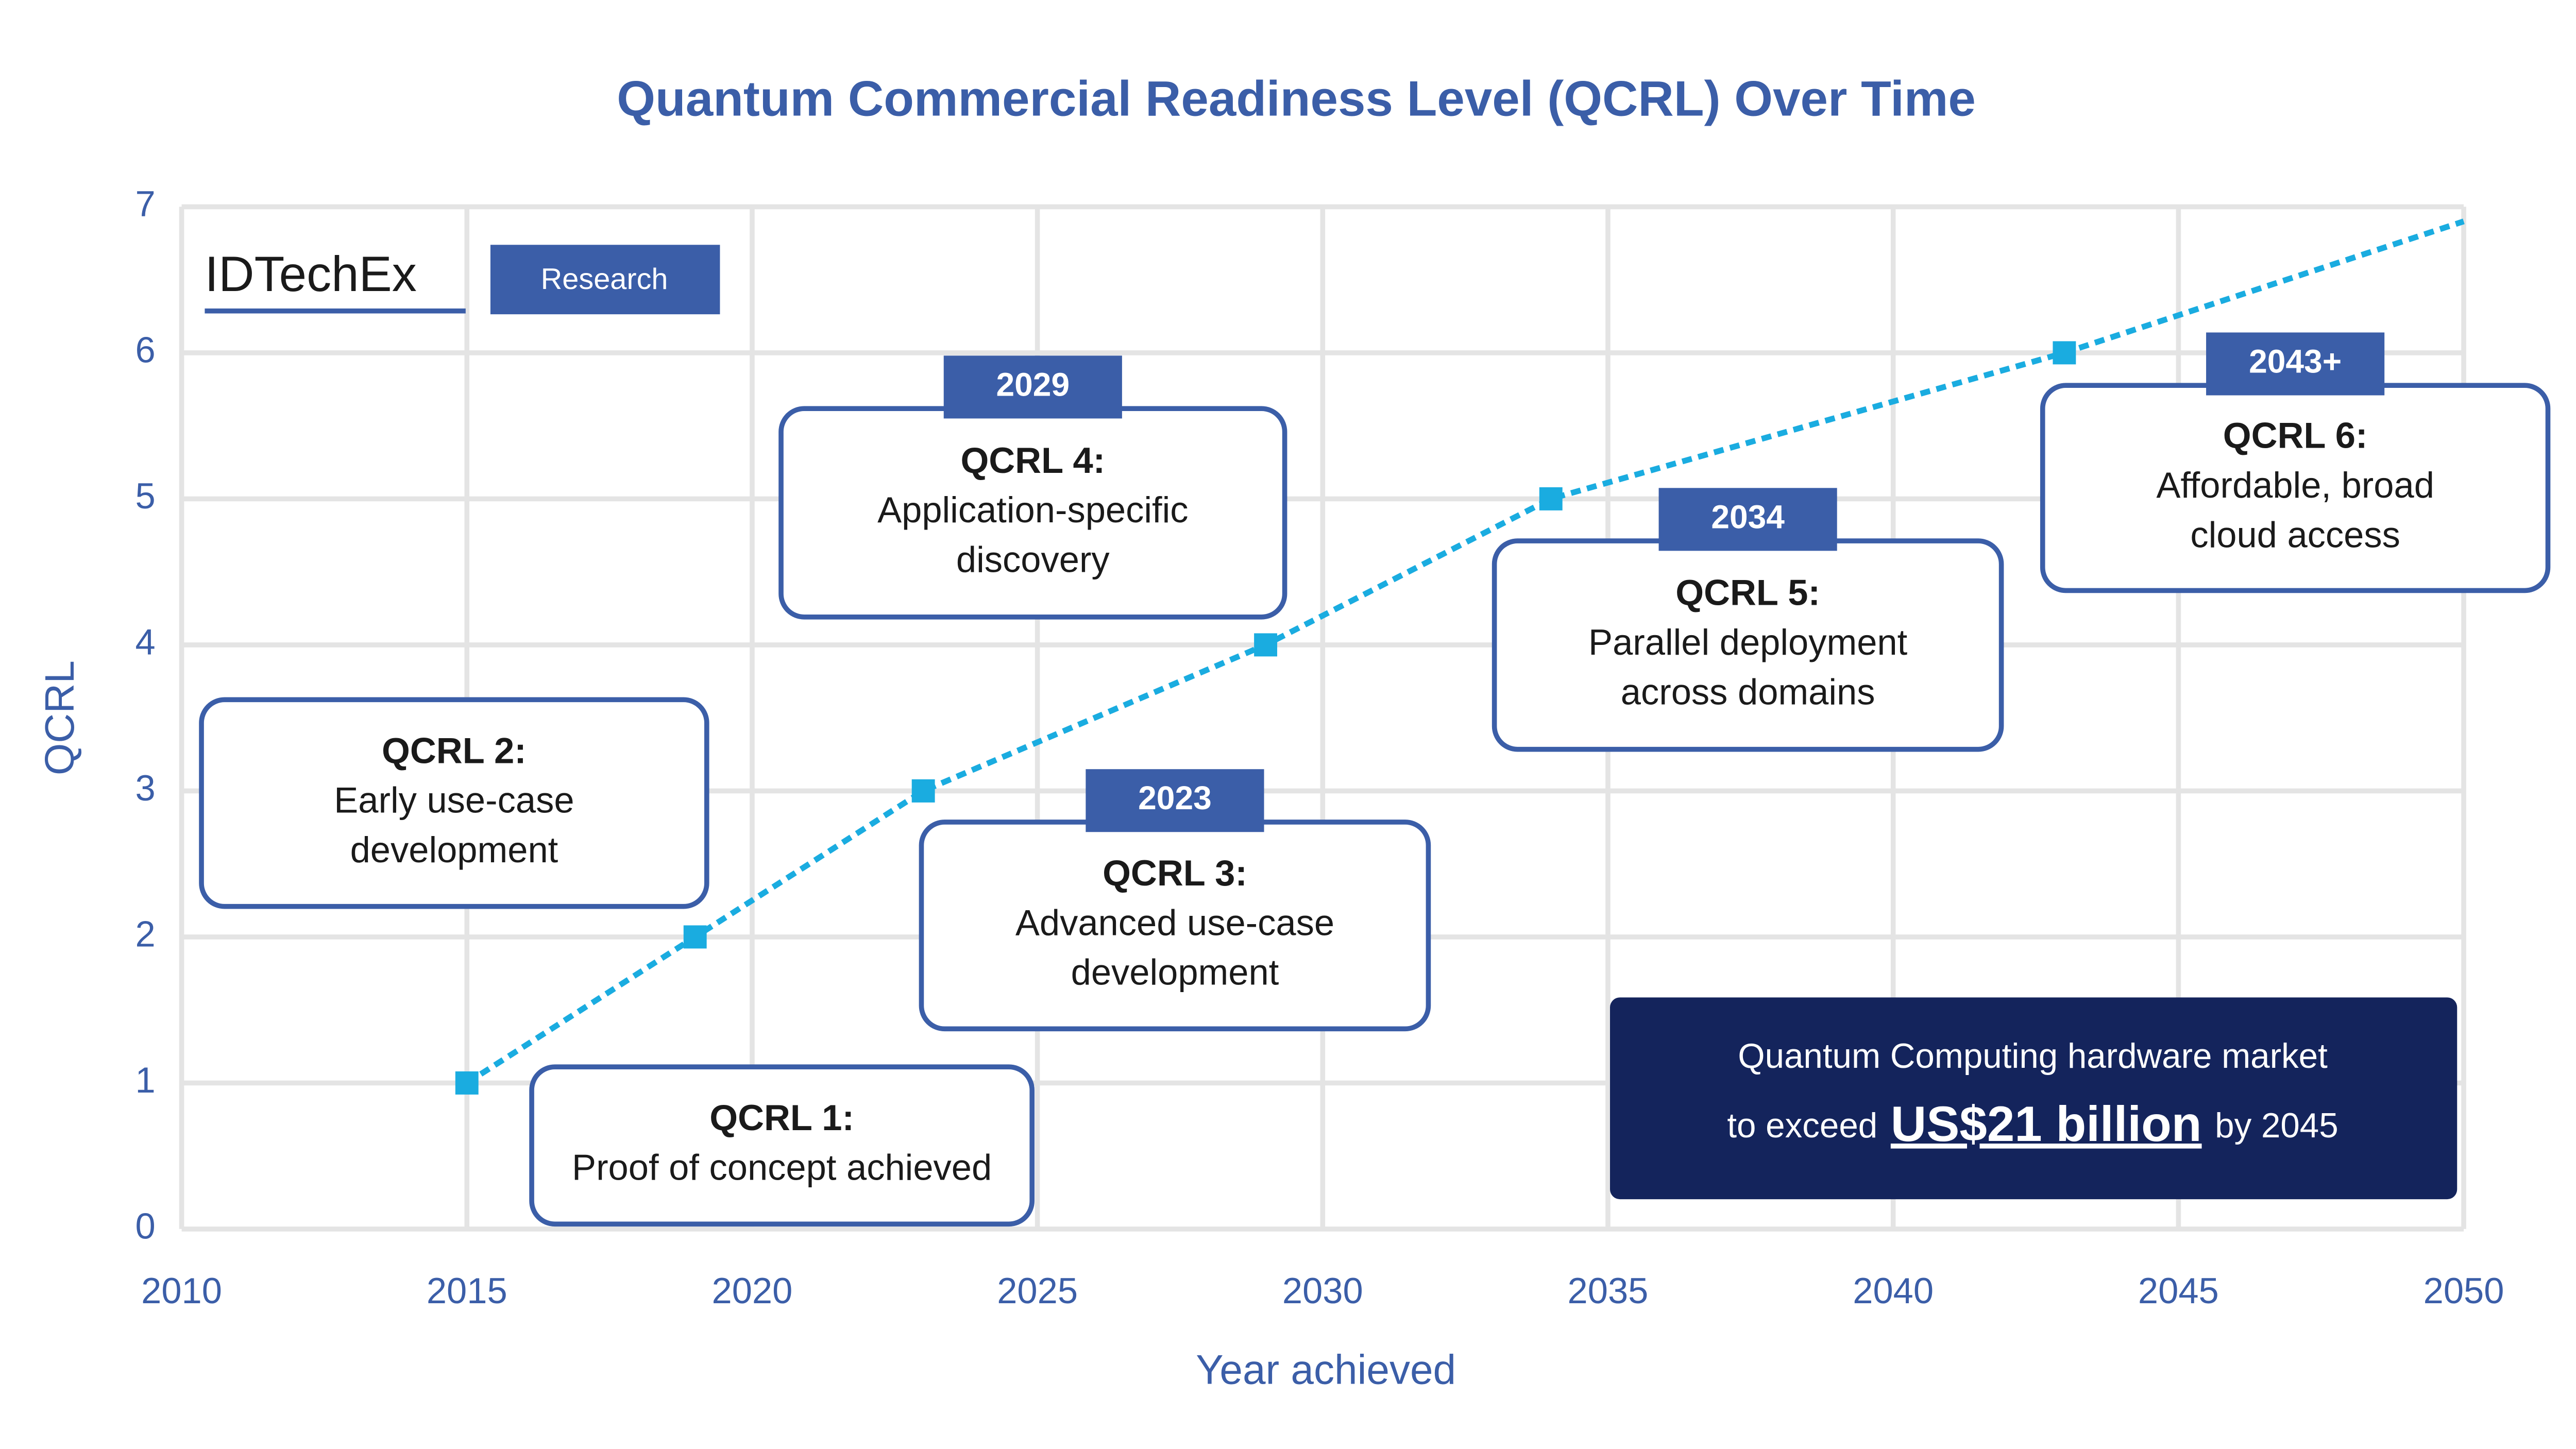 The image size is (2576, 1449). I want to click on annotation-heading: QCRL 3:, so click(1175, 873).